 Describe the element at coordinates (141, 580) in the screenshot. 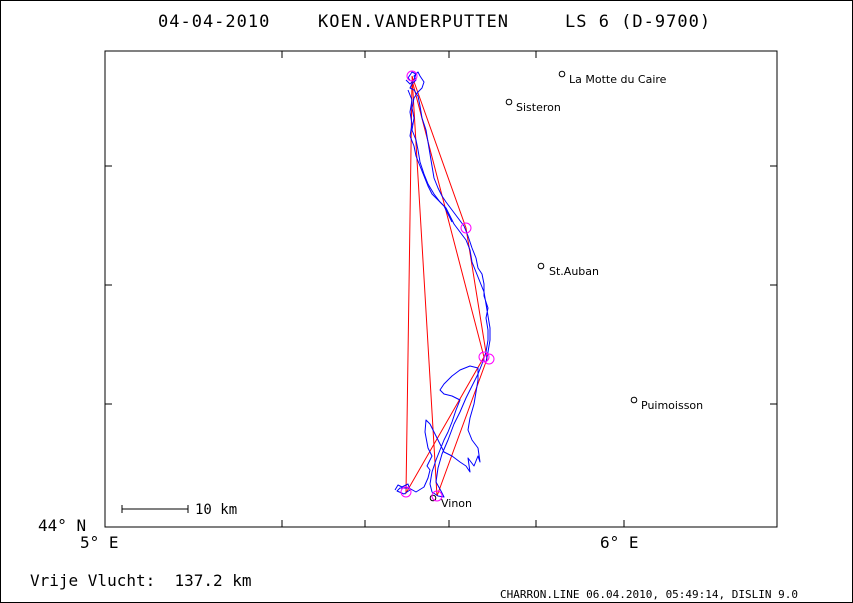

I see `free-flight-distance: Vrije Vlucht: 137.2 km` at that location.